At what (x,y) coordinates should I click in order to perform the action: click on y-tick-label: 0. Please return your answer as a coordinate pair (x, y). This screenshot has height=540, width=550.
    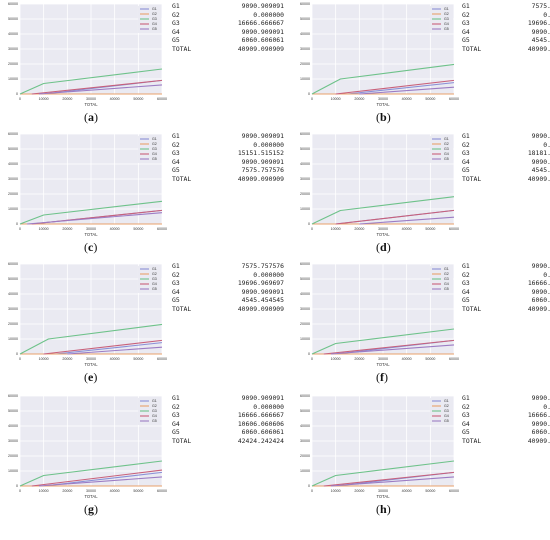
    Looking at the image, I should click on (309, 224).